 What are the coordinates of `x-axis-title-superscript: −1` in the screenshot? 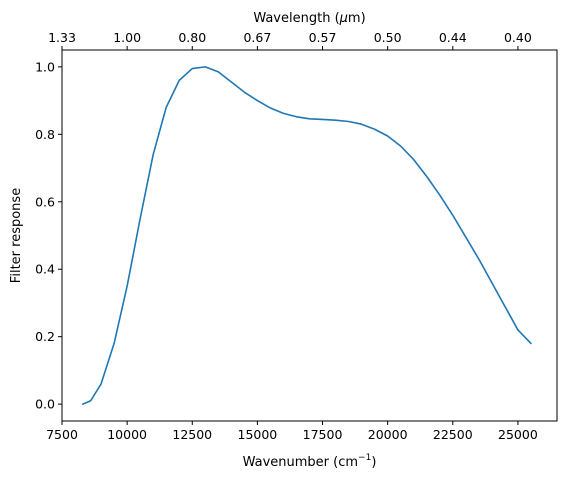 It's located at (364, 458).